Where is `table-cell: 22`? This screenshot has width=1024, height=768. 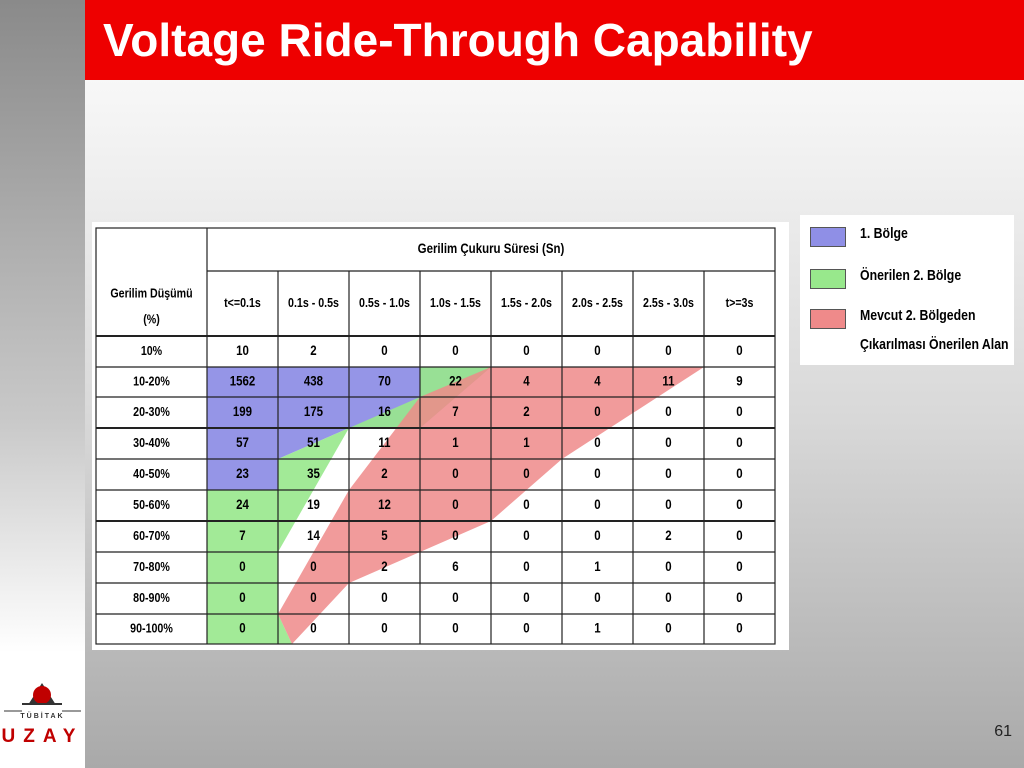 table-cell: 22 is located at coordinates (455, 381).